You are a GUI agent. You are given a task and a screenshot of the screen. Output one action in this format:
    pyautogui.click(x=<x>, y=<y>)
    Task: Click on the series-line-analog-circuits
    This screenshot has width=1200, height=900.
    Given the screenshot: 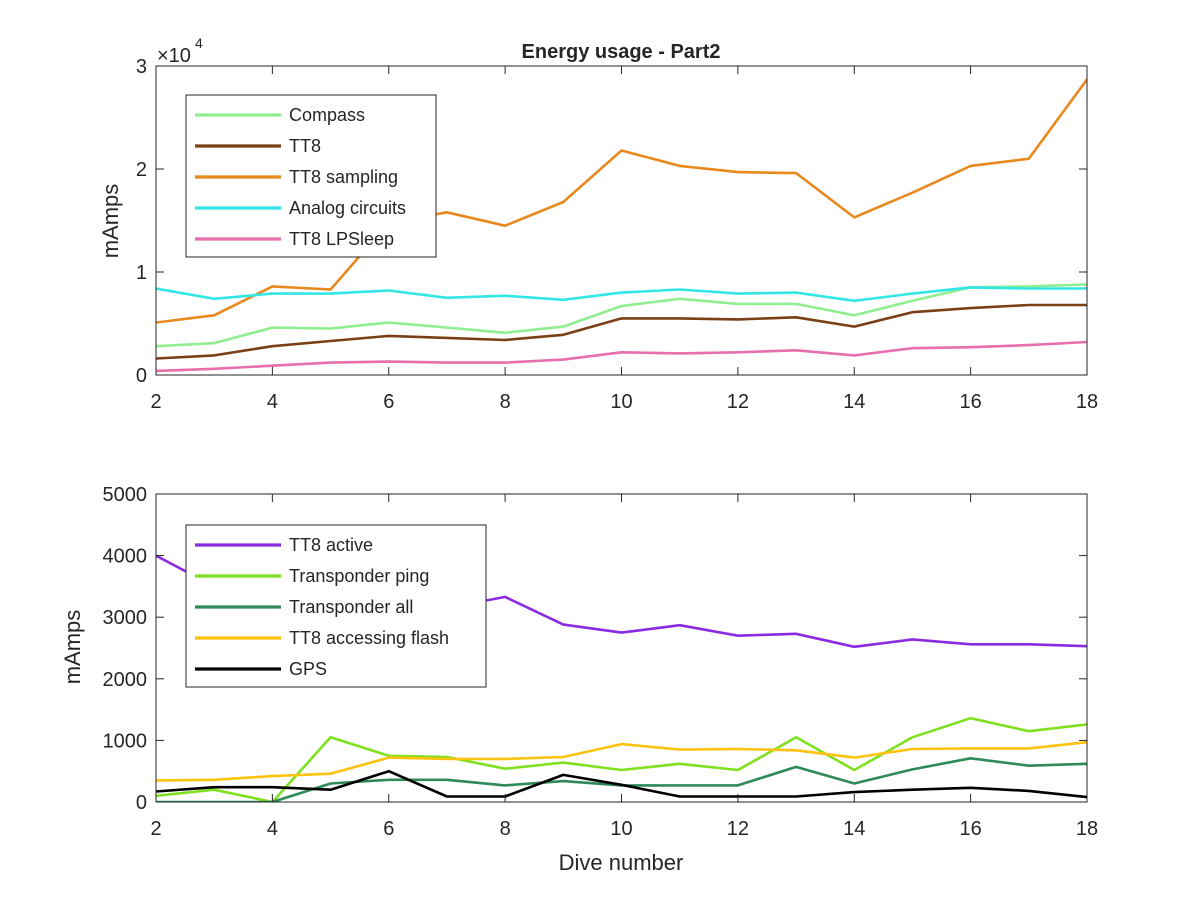 What is the action you would take?
    pyautogui.click(x=621, y=294)
    